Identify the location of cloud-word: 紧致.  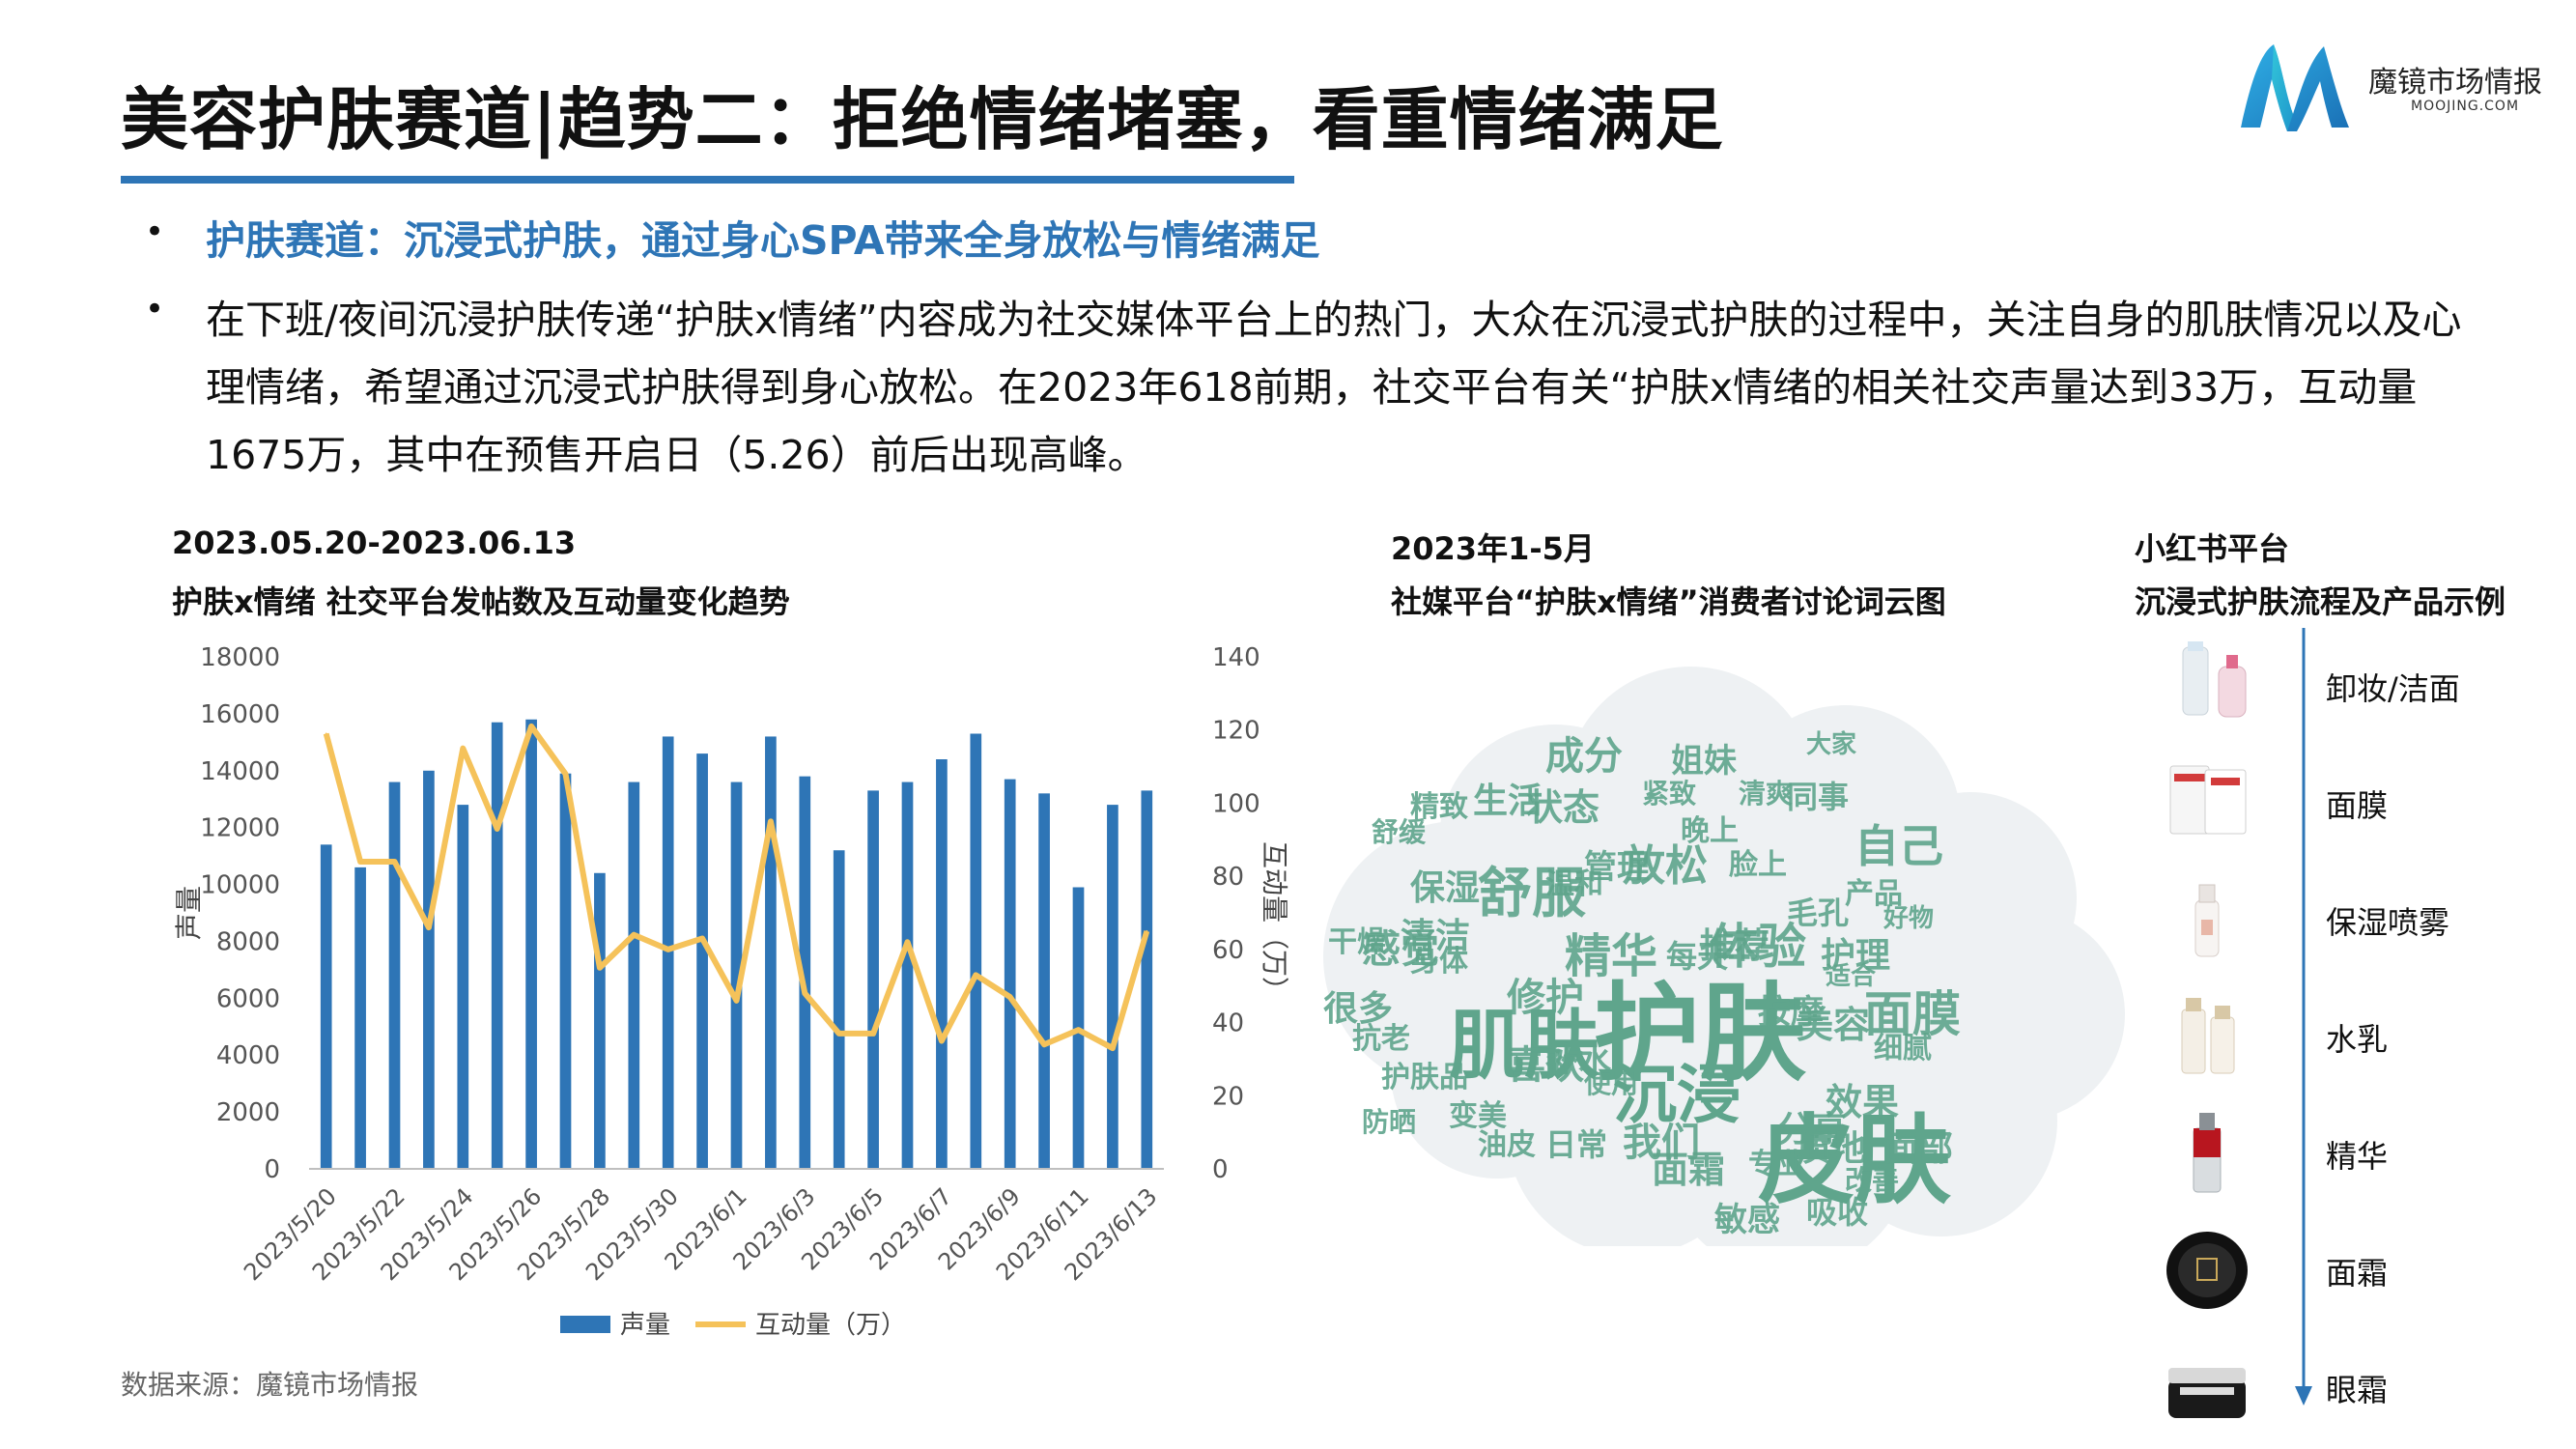
(1669, 794).